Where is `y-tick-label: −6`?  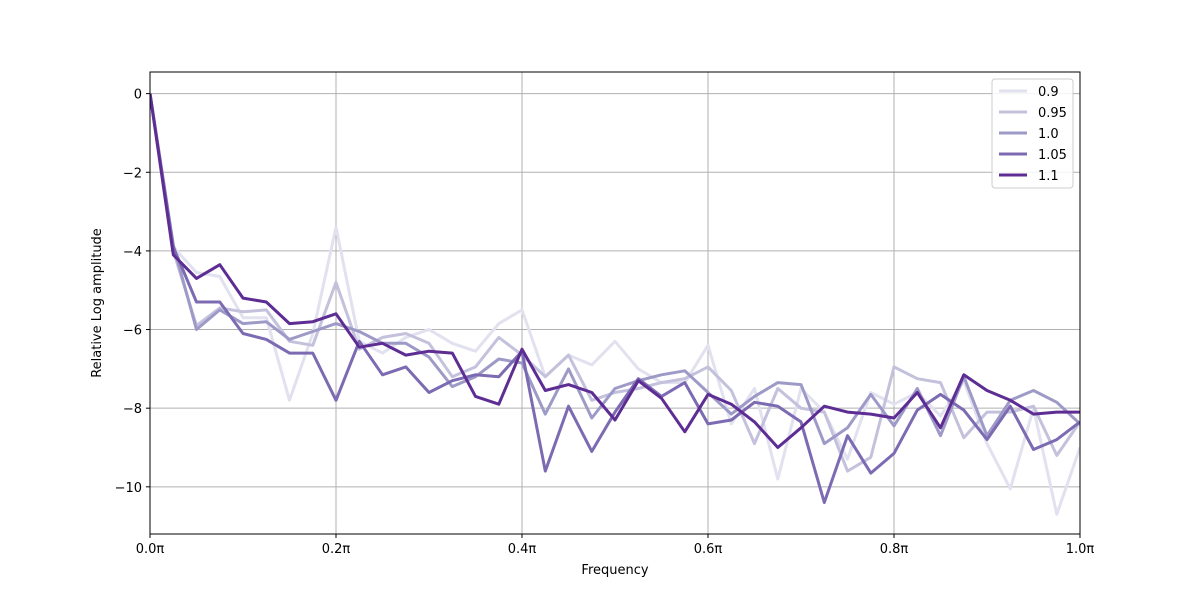 y-tick-label: −6 is located at coordinates (132, 331).